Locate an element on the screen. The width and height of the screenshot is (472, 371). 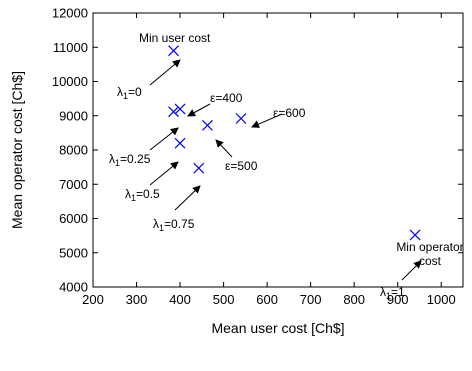
min-operator-label-cost: cost is located at coordinates (430, 261).